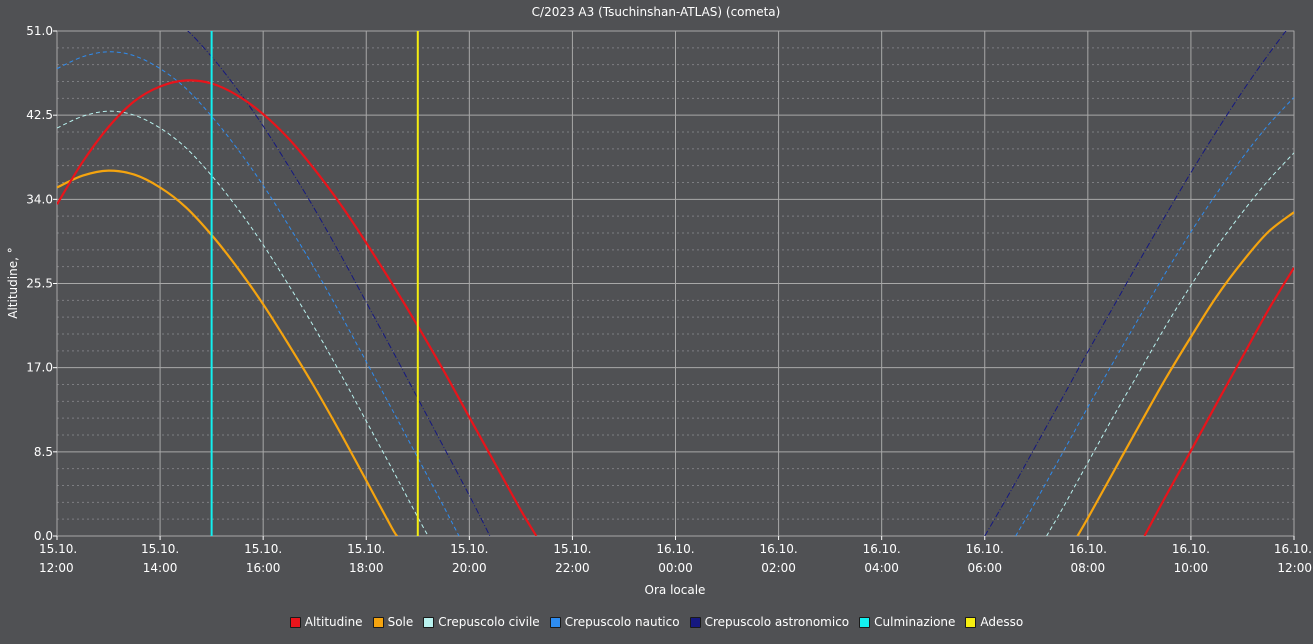 This screenshot has height=644, width=1313. What do you see at coordinates (39, 368) in the screenshot?
I see `y-tick-label: 17.0` at bounding box center [39, 368].